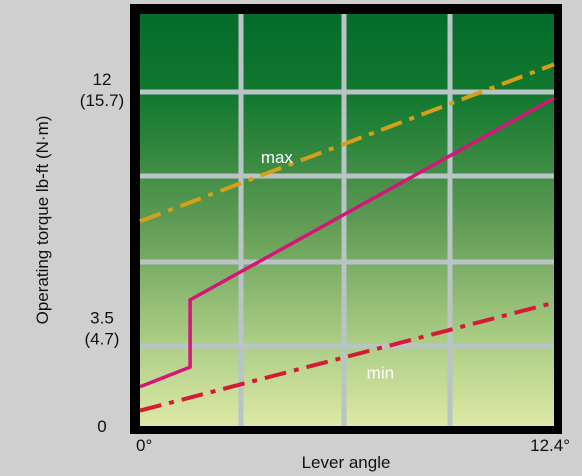  What do you see at coordinates (380, 373) in the screenshot?
I see `series-label-min: min` at bounding box center [380, 373].